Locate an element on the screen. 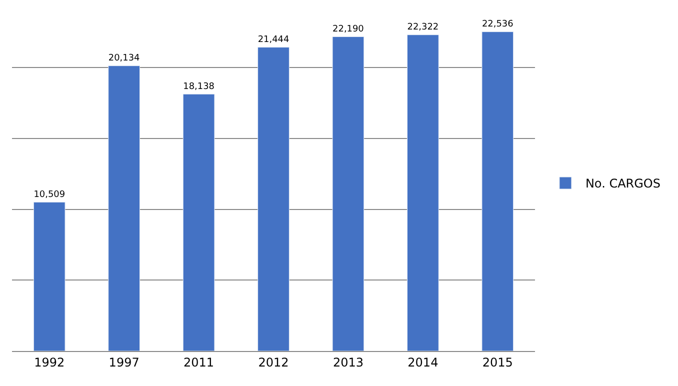  data-label: 22,536 is located at coordinates (498, 25).